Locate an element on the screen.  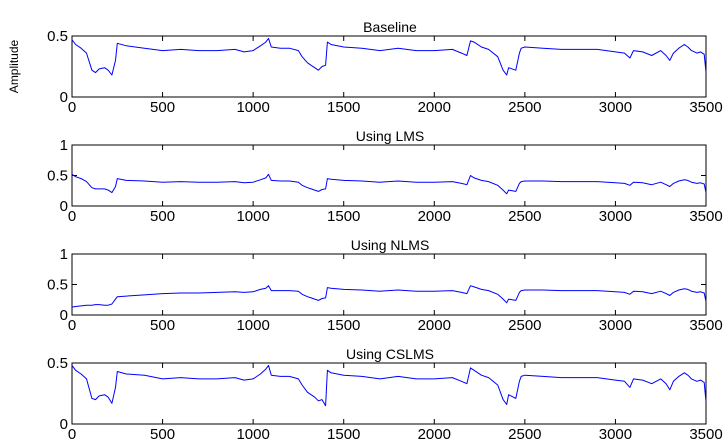
y-axis-label: Amplitude is located at coordinates (14, 67).